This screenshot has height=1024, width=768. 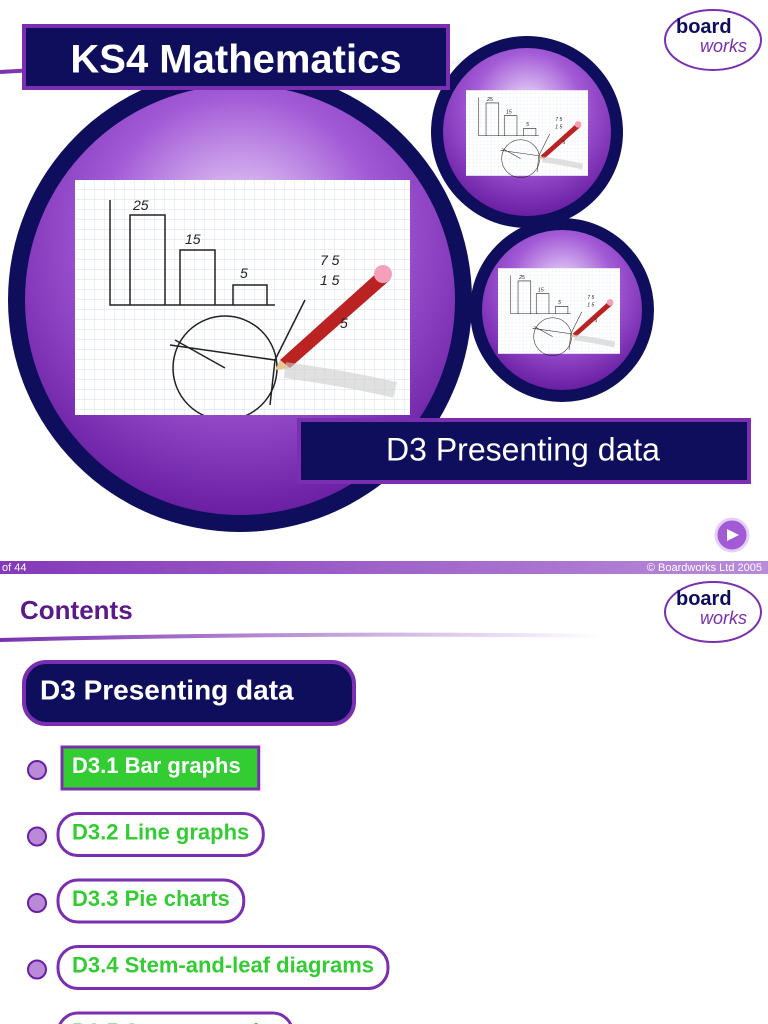 What do you see at coordinates (704, 568) in the screenshot?
I see `copyright: © Boardworks Ltd 2005` at bounding box center [704, 568].